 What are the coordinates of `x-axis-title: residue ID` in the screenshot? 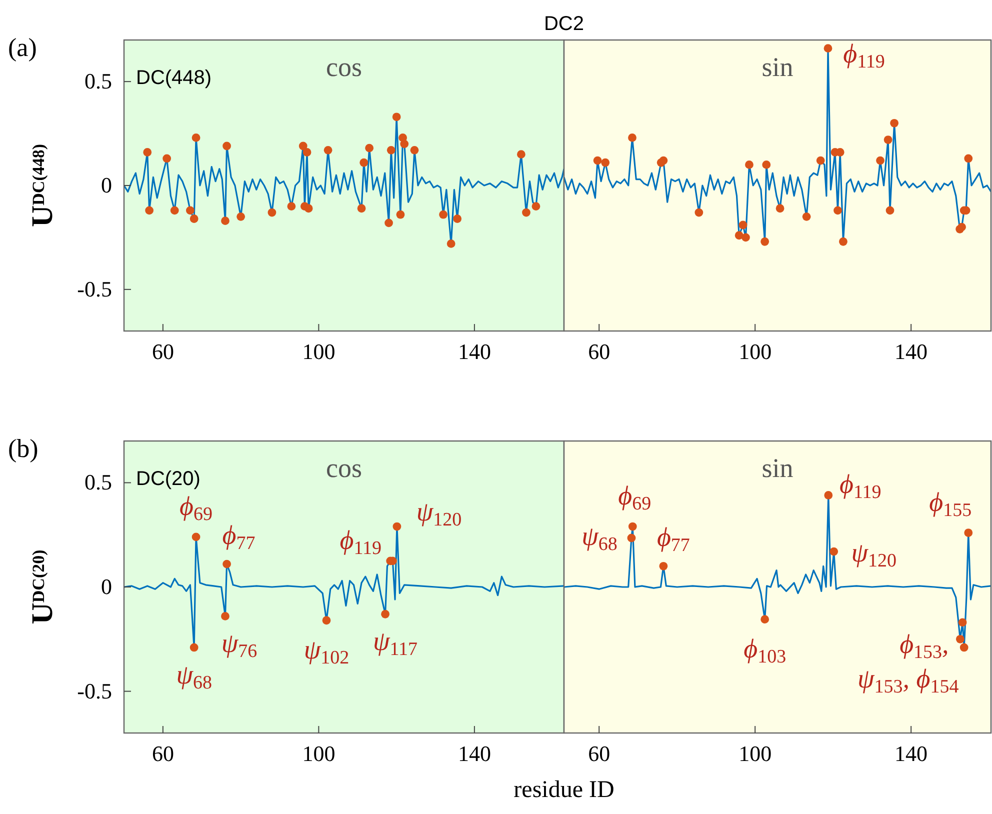 It's located at (564, 790).